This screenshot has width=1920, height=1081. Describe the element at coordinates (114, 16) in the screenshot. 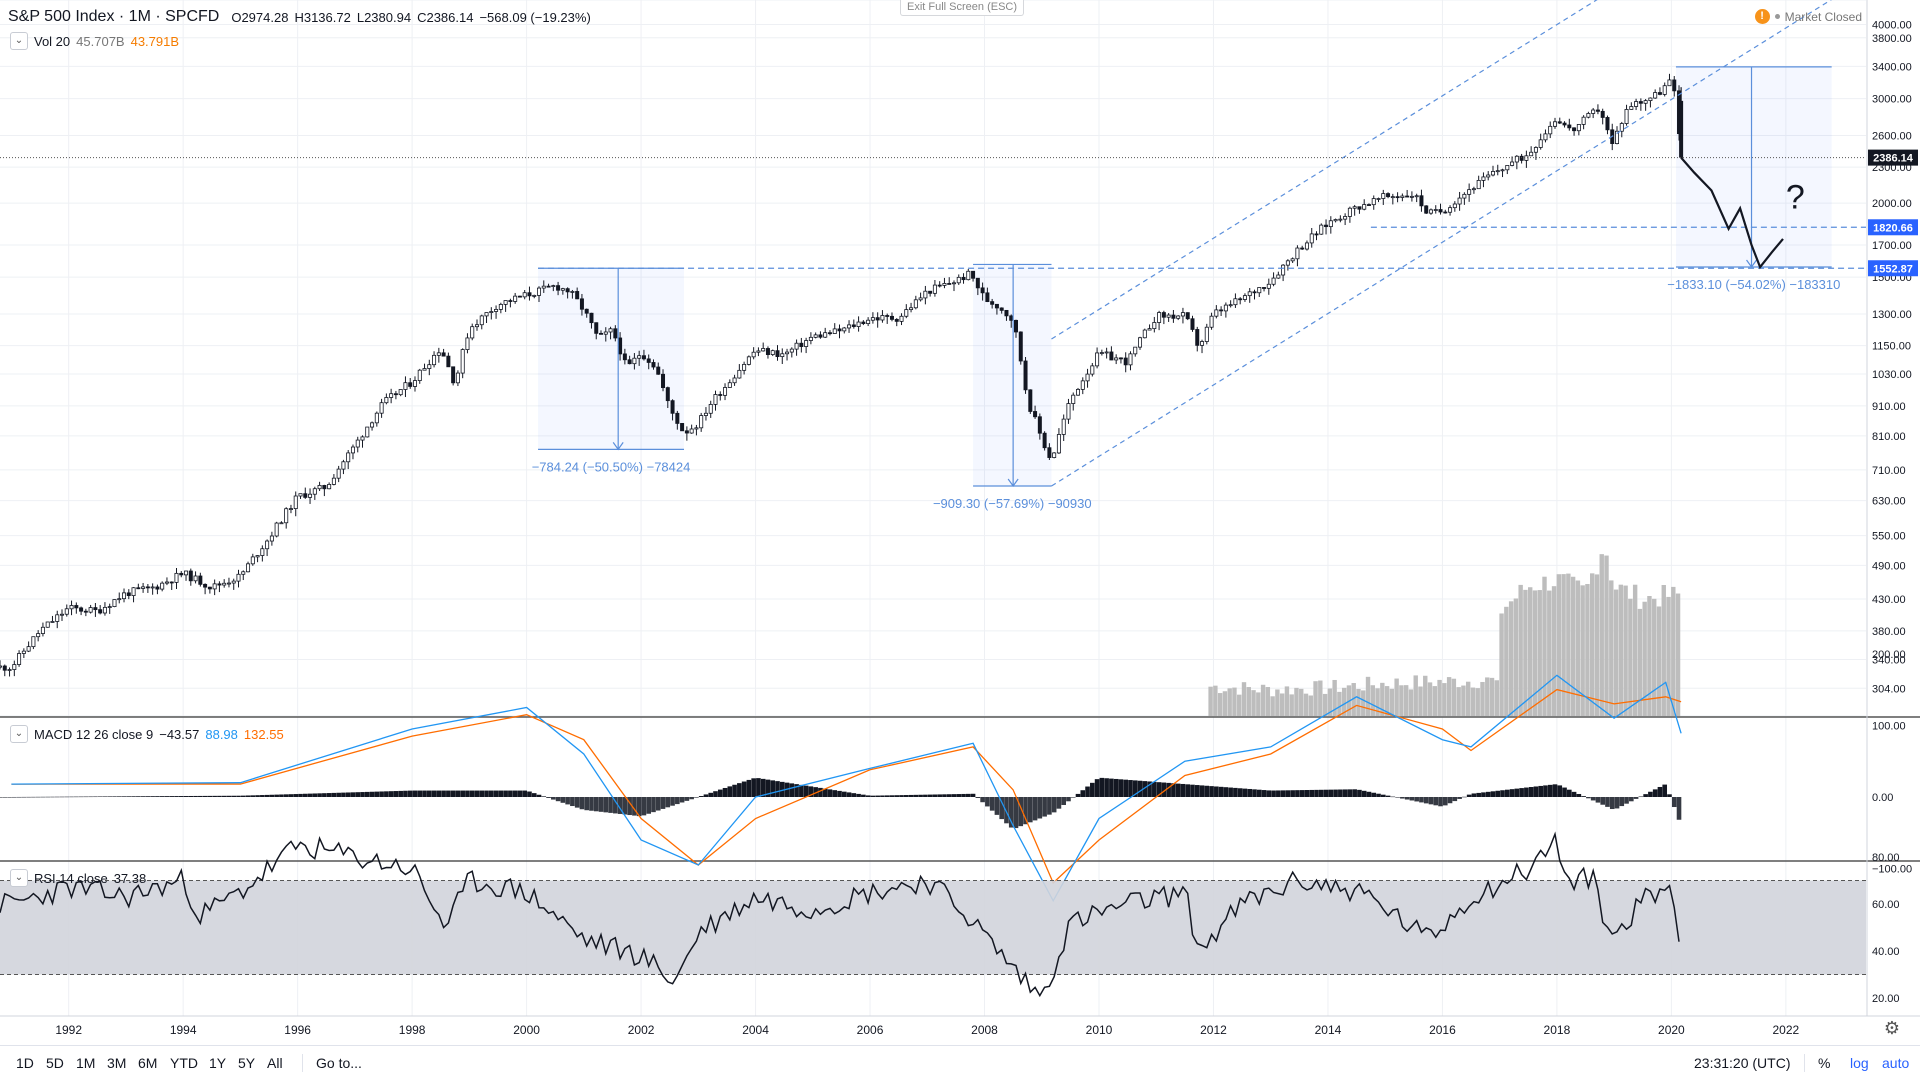

I see `symbol-title: S&P 500 Index · 1M · SPCFD` at that location.